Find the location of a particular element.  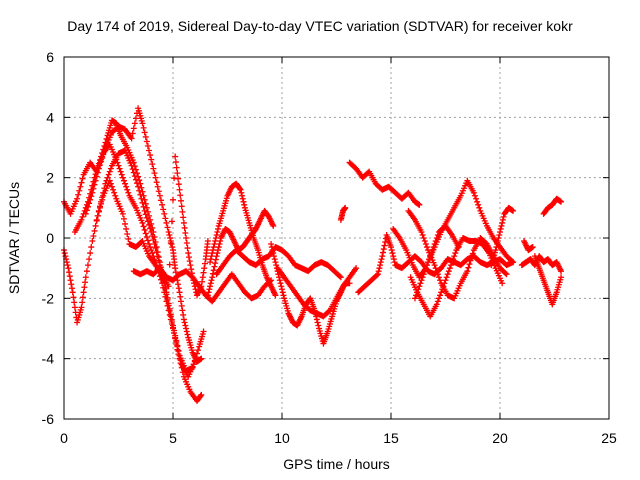

x-tick-label: 15 is located at coordinates (391, 438).